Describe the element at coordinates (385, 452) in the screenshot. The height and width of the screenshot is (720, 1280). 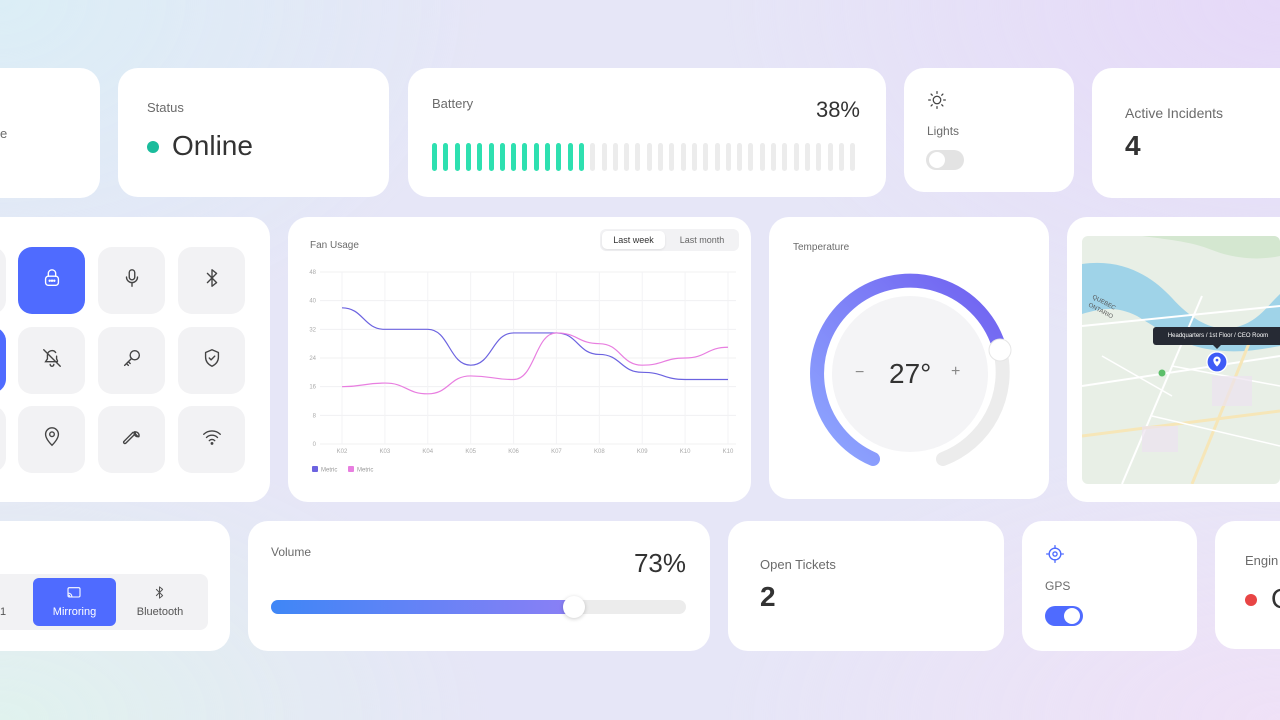
I see `x-tick-label: K03` at that location.